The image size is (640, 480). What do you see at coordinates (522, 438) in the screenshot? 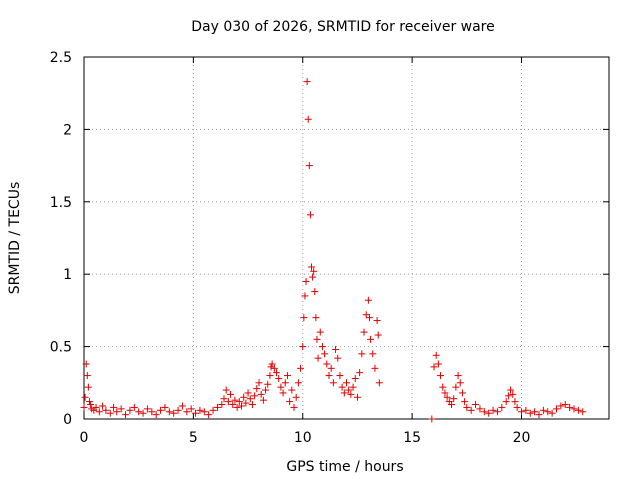
I see `x-tick-label: 20` at bounding box center [522, 438].